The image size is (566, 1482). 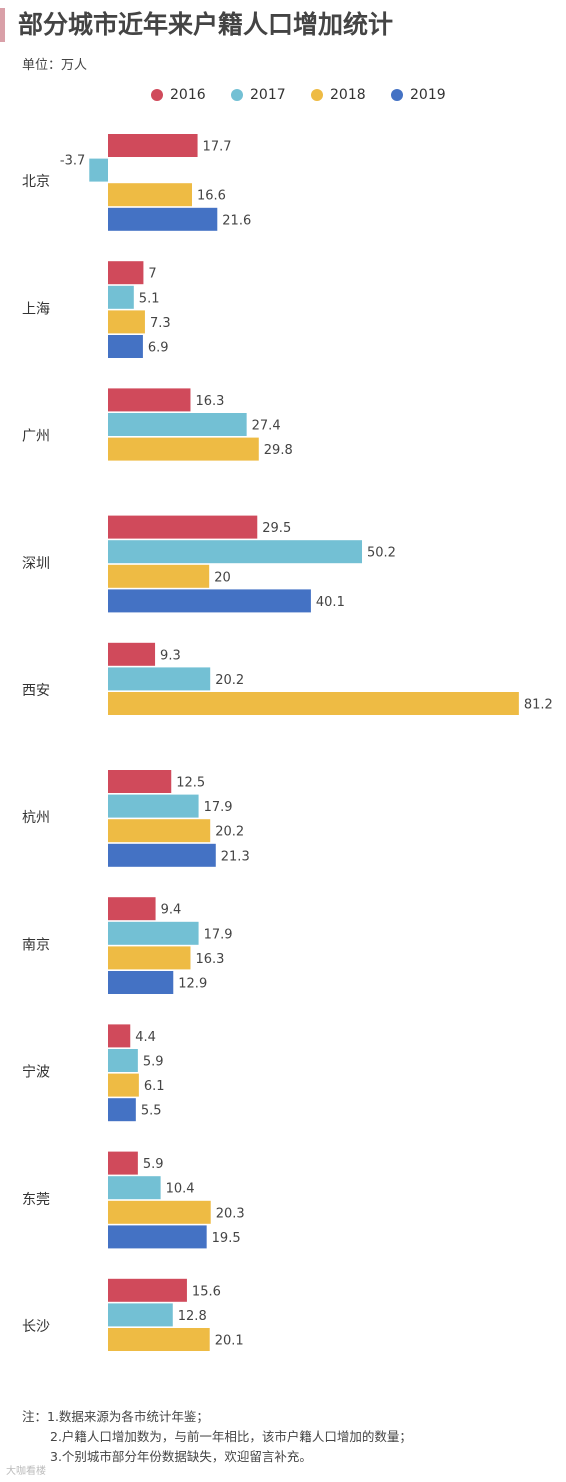 I want to click on data-label-2019-8: 19.5, so click(x=226, y=1238).